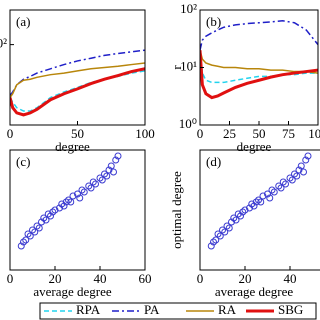 This screenshot has width=320, height=320. What do you see at coordinates (188, 65) in the screenshot?
I see `y-tick-label: 10¹` at bounding box center [188, 65].